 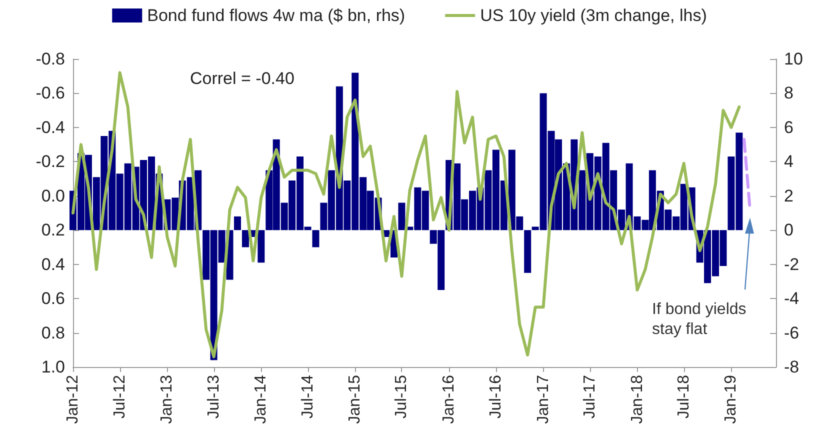 I want to click on y-tick-label: 0.4, so click(x=53, y=264).